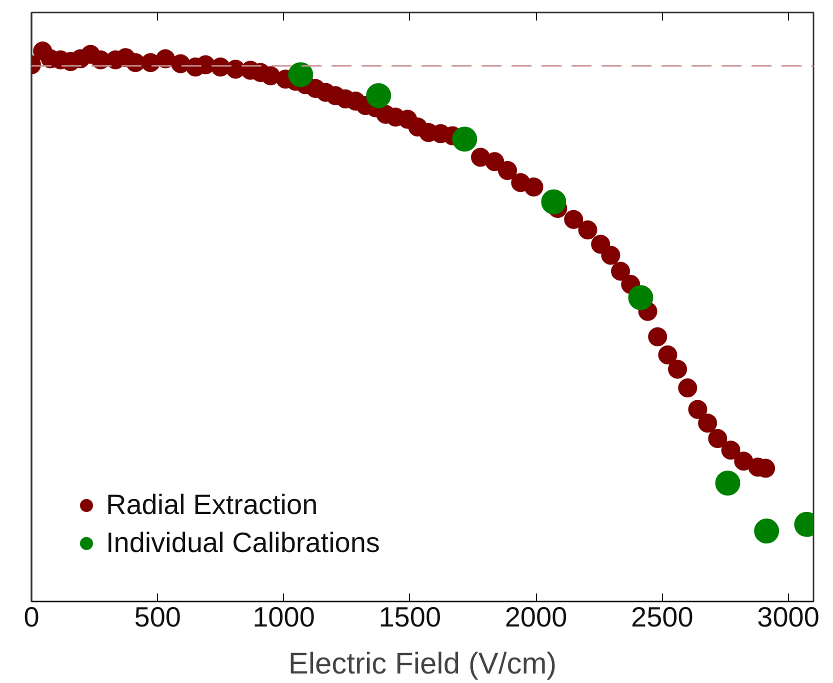  Describe the element at coordinates (662, 617) in the screenshot. I see `x-tick-label: 2500` at that location.